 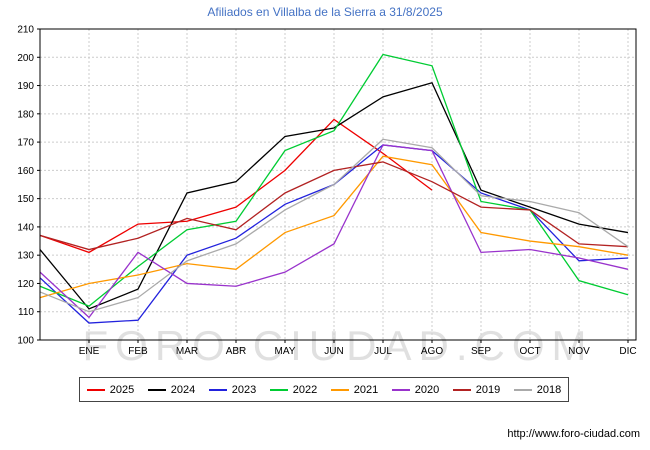 What do you see at coordinates (156, 389) in the screenshot?
I see `legend-swatch-2024` at bounding box center [156, 389].